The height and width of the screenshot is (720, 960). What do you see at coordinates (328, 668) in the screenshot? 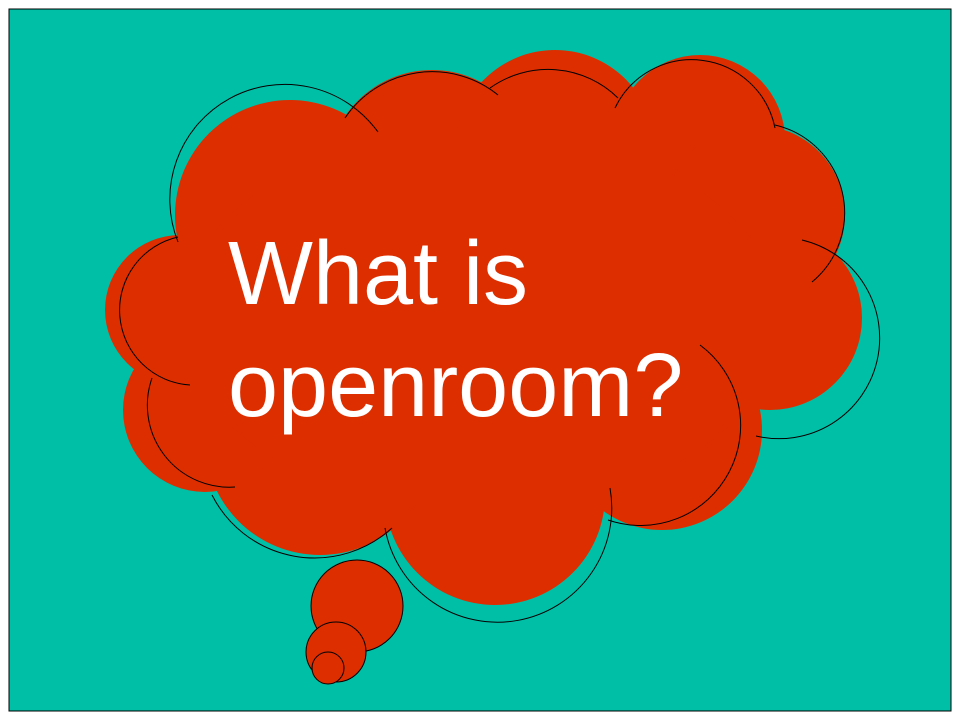
I see `trail-bubble-small` at bounding box center [328, 668].